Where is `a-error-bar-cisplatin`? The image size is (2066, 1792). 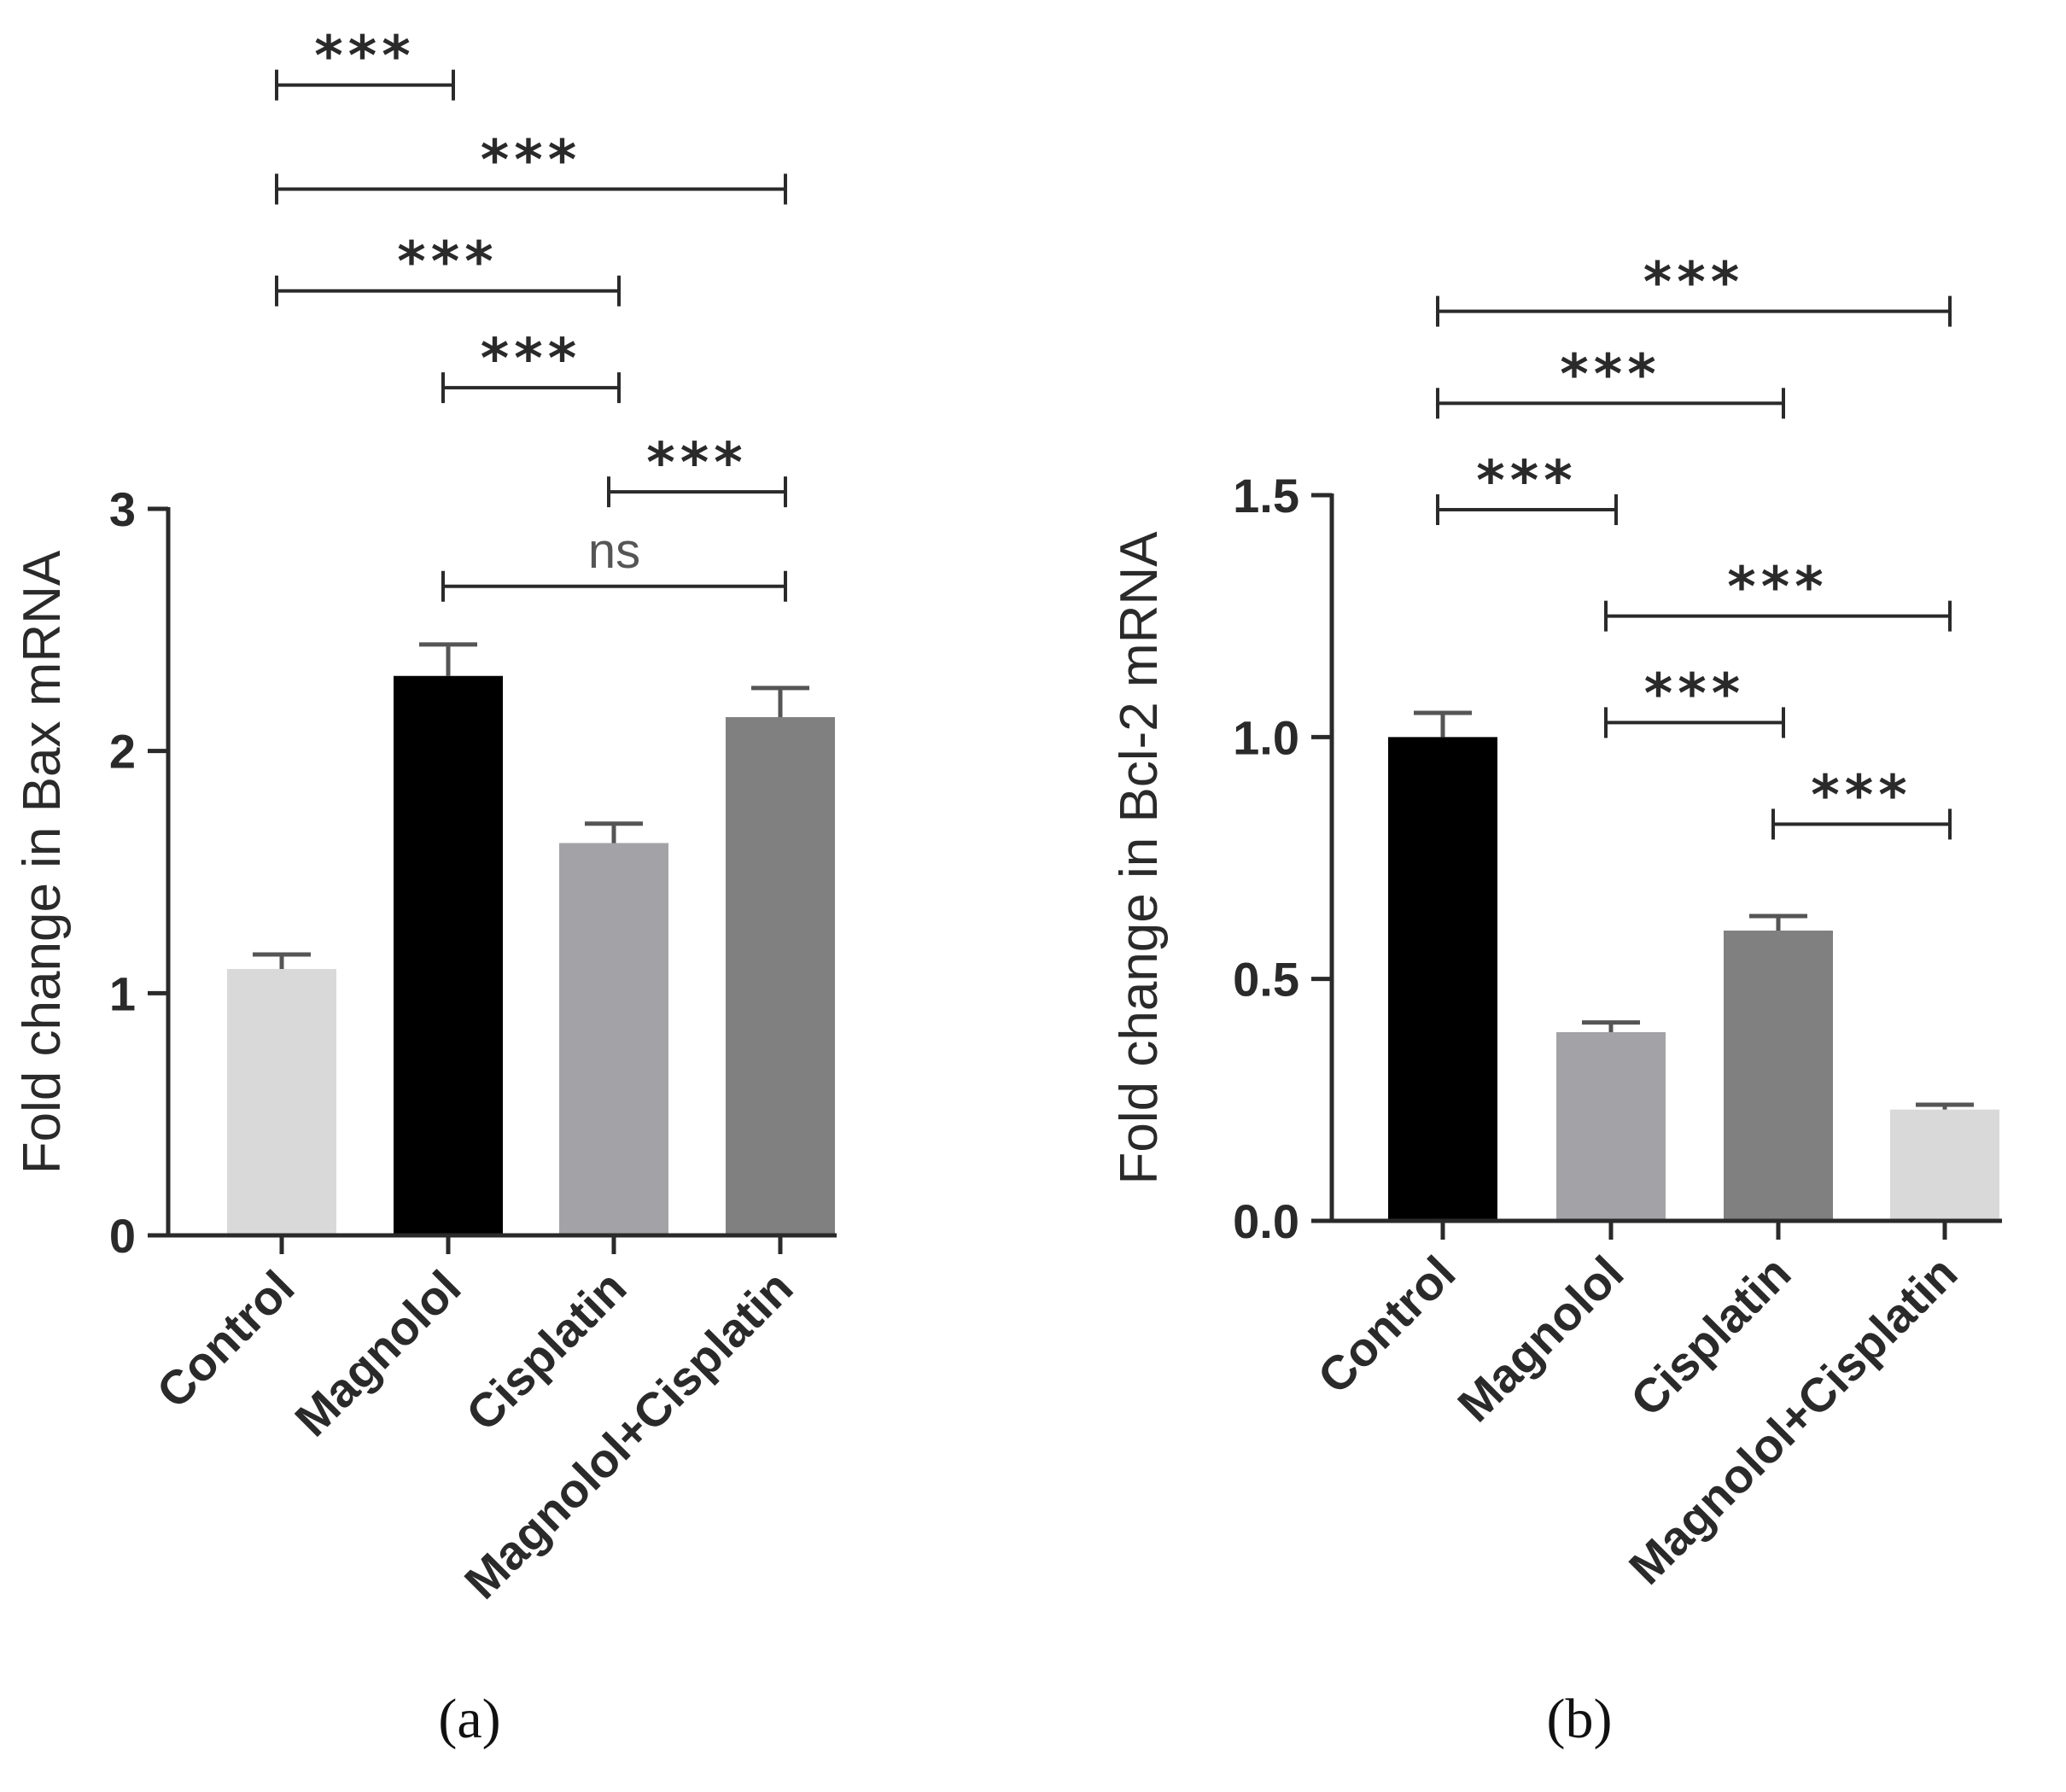
a-error-bar-cisplatin is located at coordinates (614, 832).